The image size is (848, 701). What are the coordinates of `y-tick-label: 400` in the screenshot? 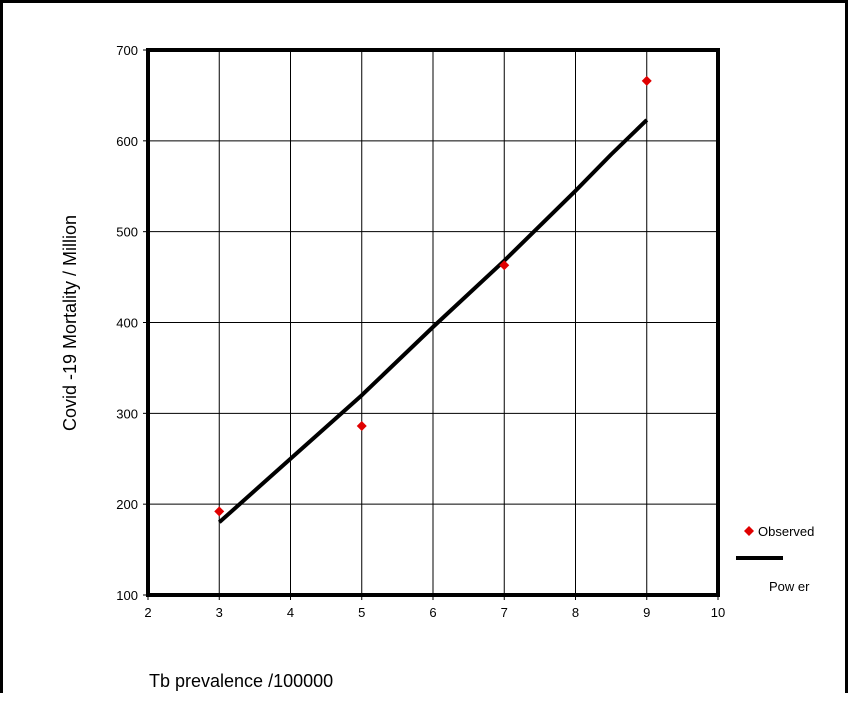 It's located at (127, 323).